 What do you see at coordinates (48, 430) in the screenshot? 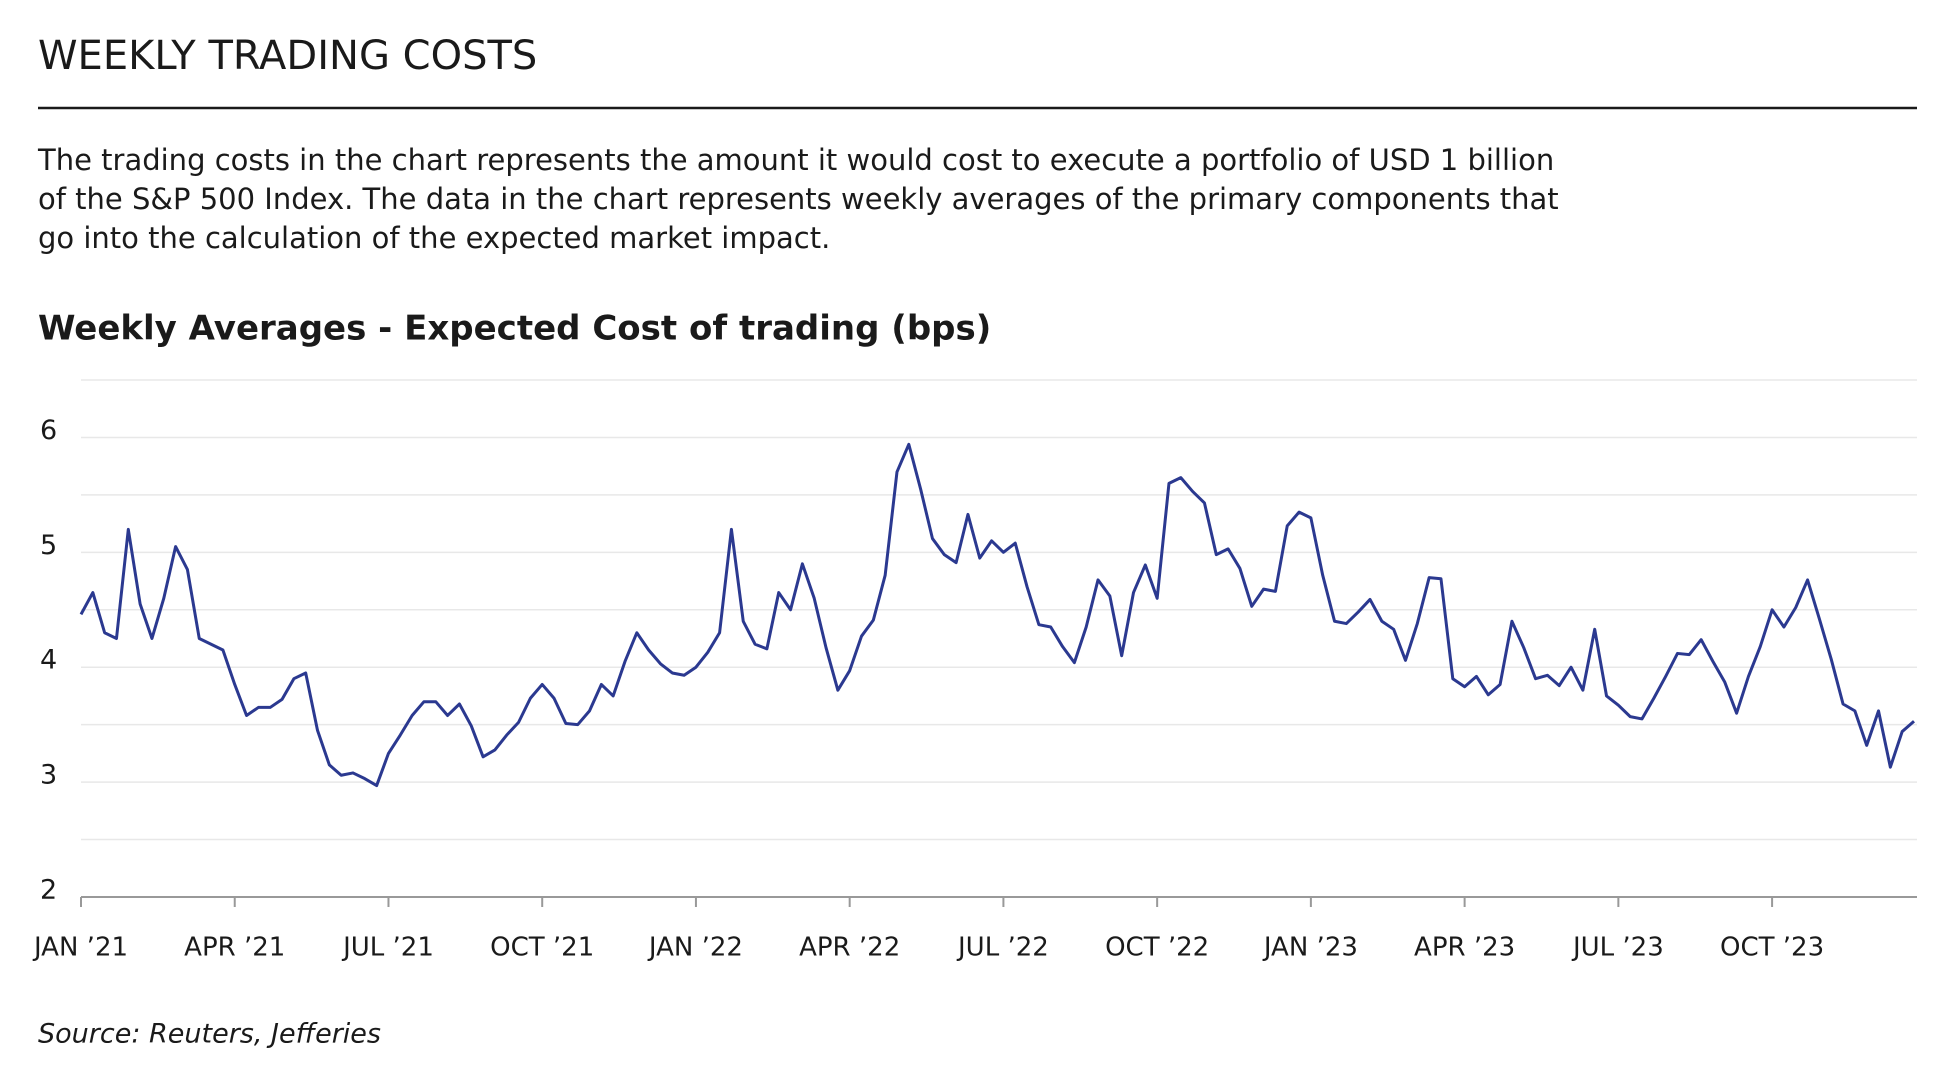
I see `y-tick-label: 6` at bounding box center [48, 430].